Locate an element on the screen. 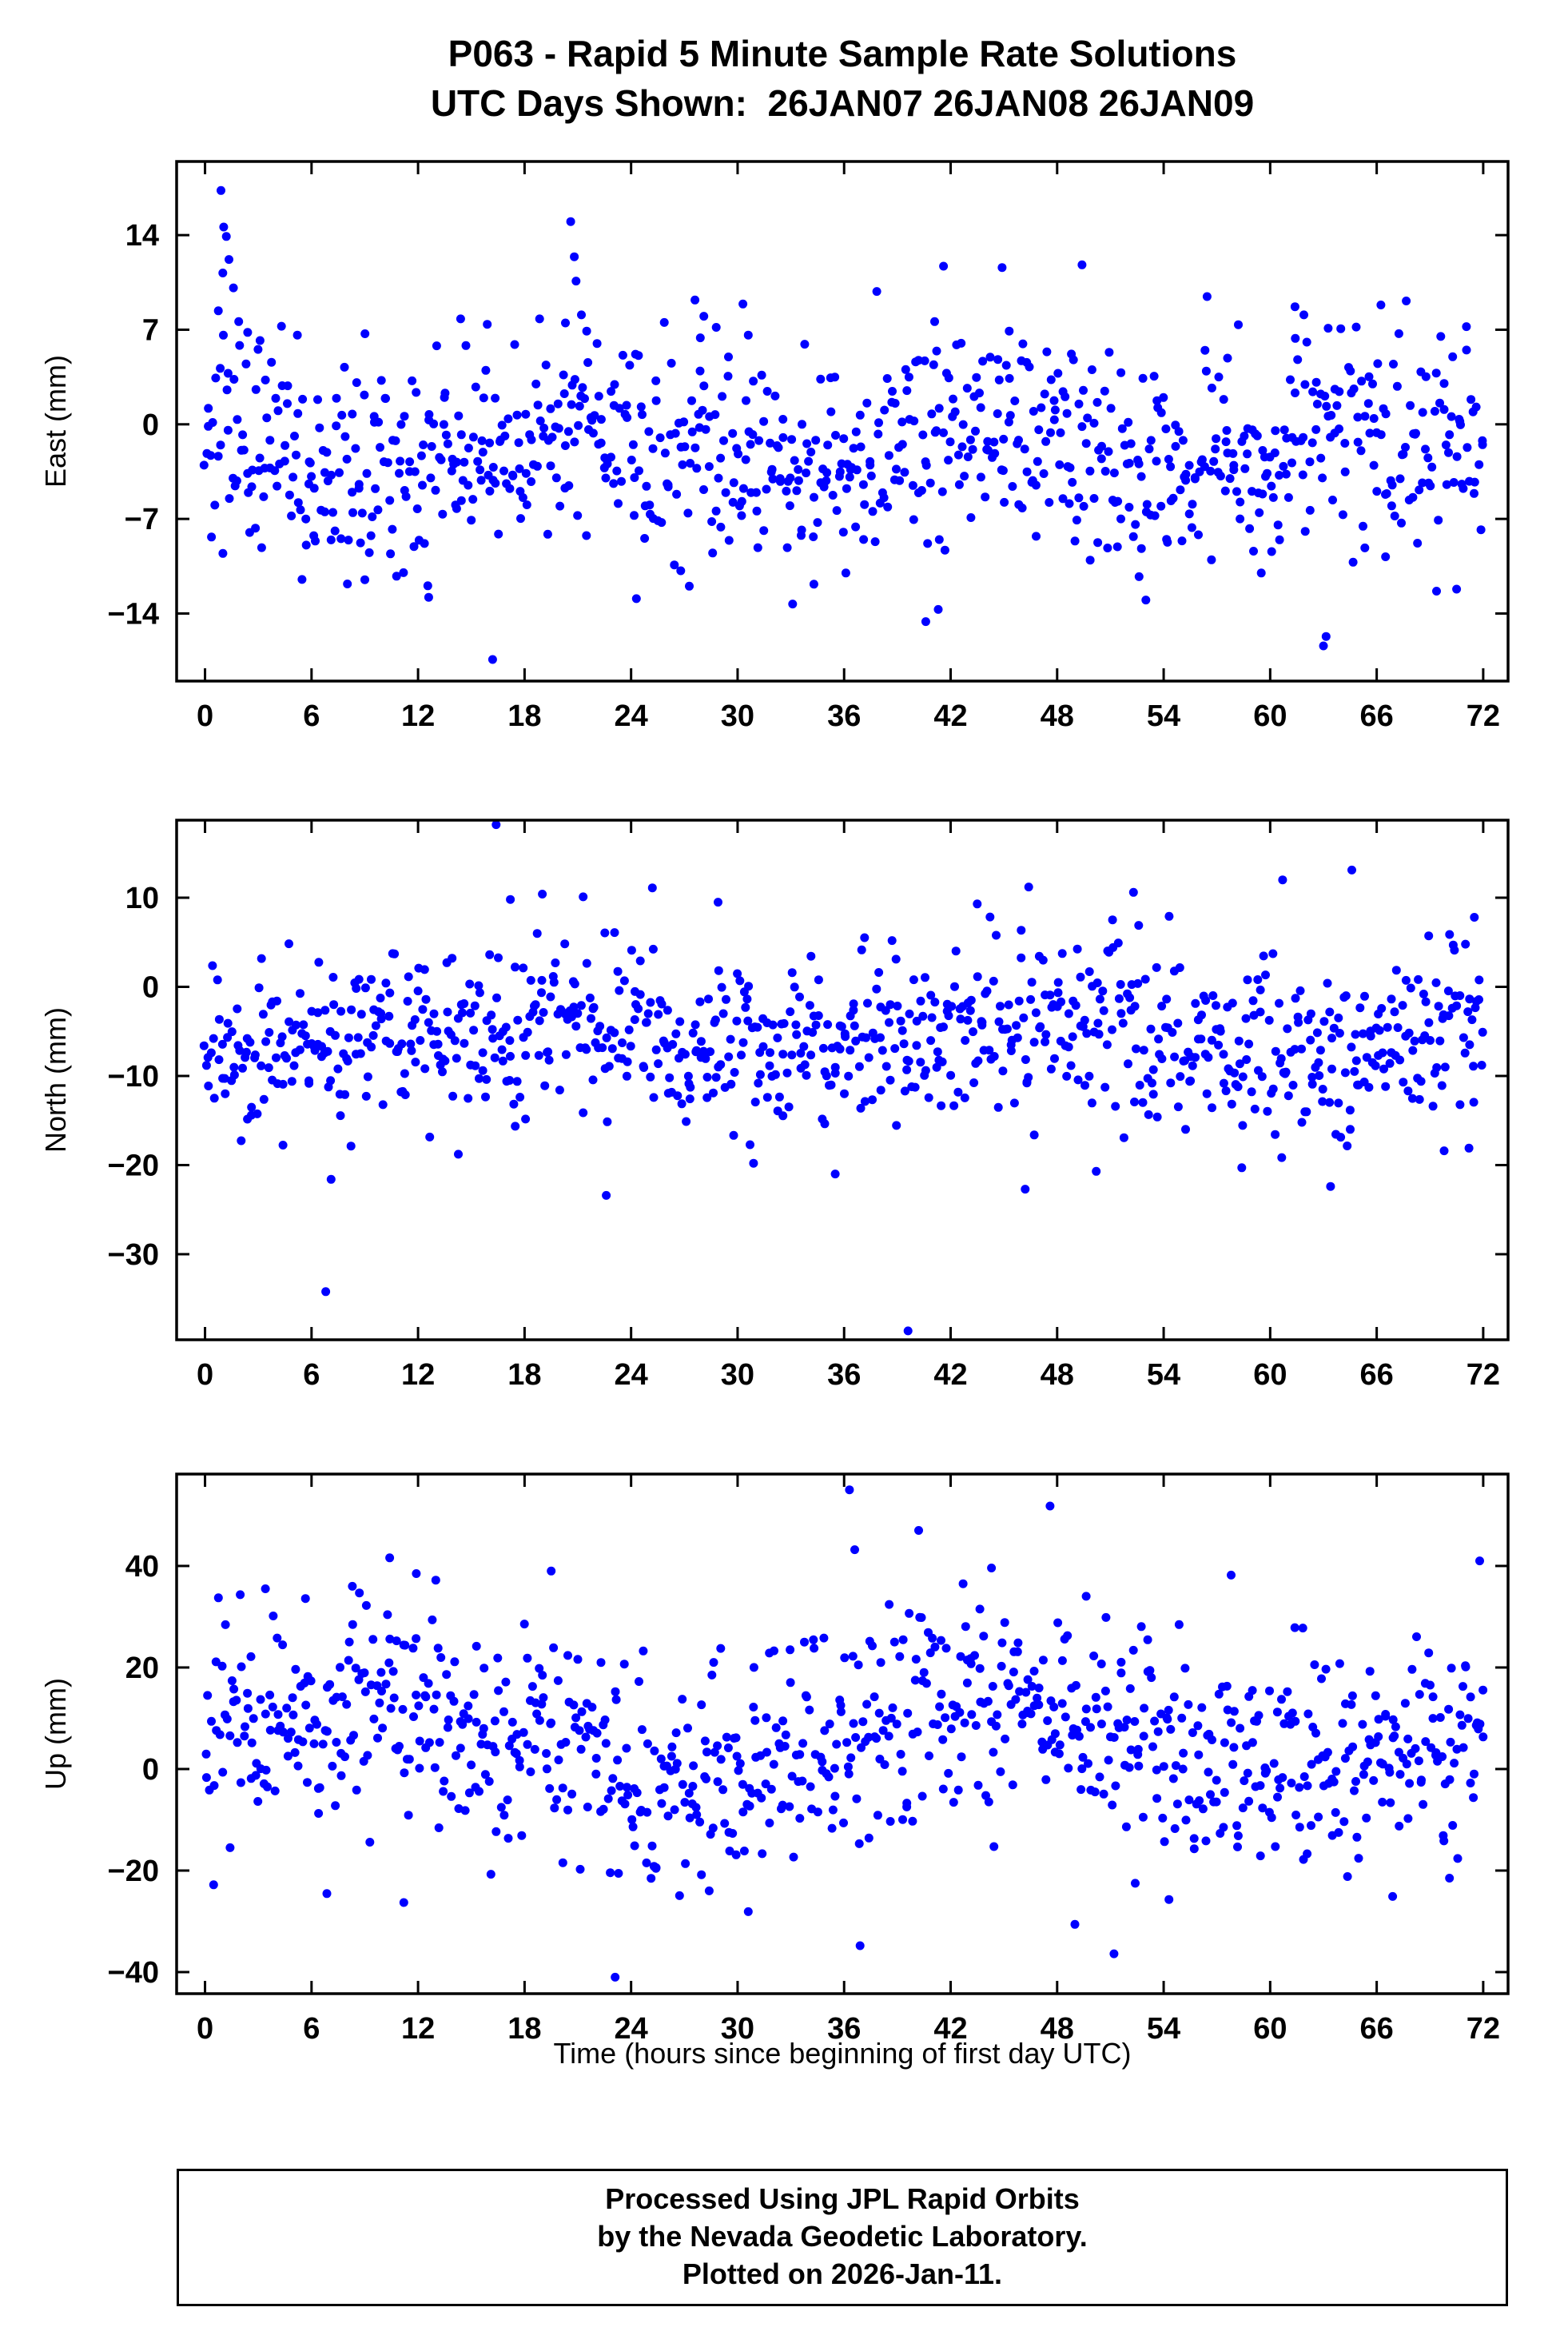  y-tick-label: 14 is located at coordinates (142, 236).